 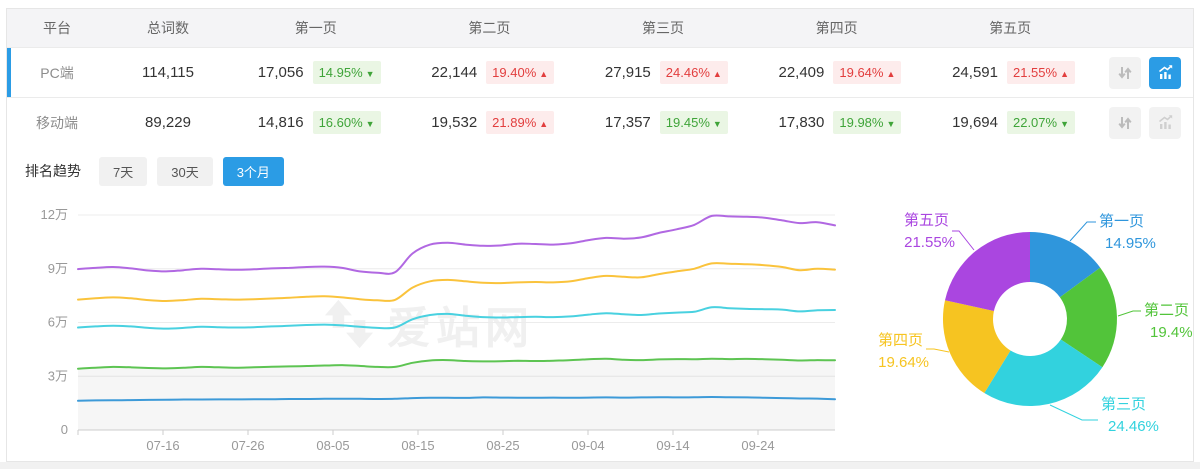 What do you see at coordinates (417, 445) in the screenshot?
I see `x-axis-tick-label: 08-15` at bounding box center [417, 445].